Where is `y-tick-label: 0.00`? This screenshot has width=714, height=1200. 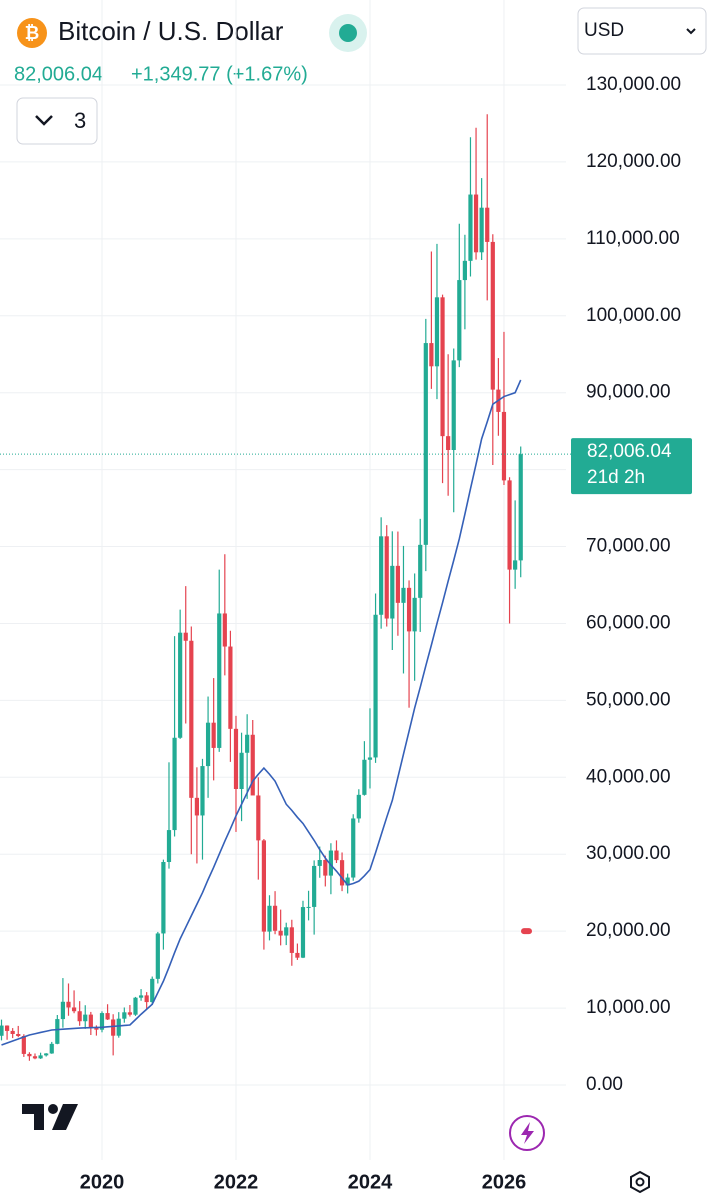
y-tick-label: 0.00 is located at coordinates (604, 1084).